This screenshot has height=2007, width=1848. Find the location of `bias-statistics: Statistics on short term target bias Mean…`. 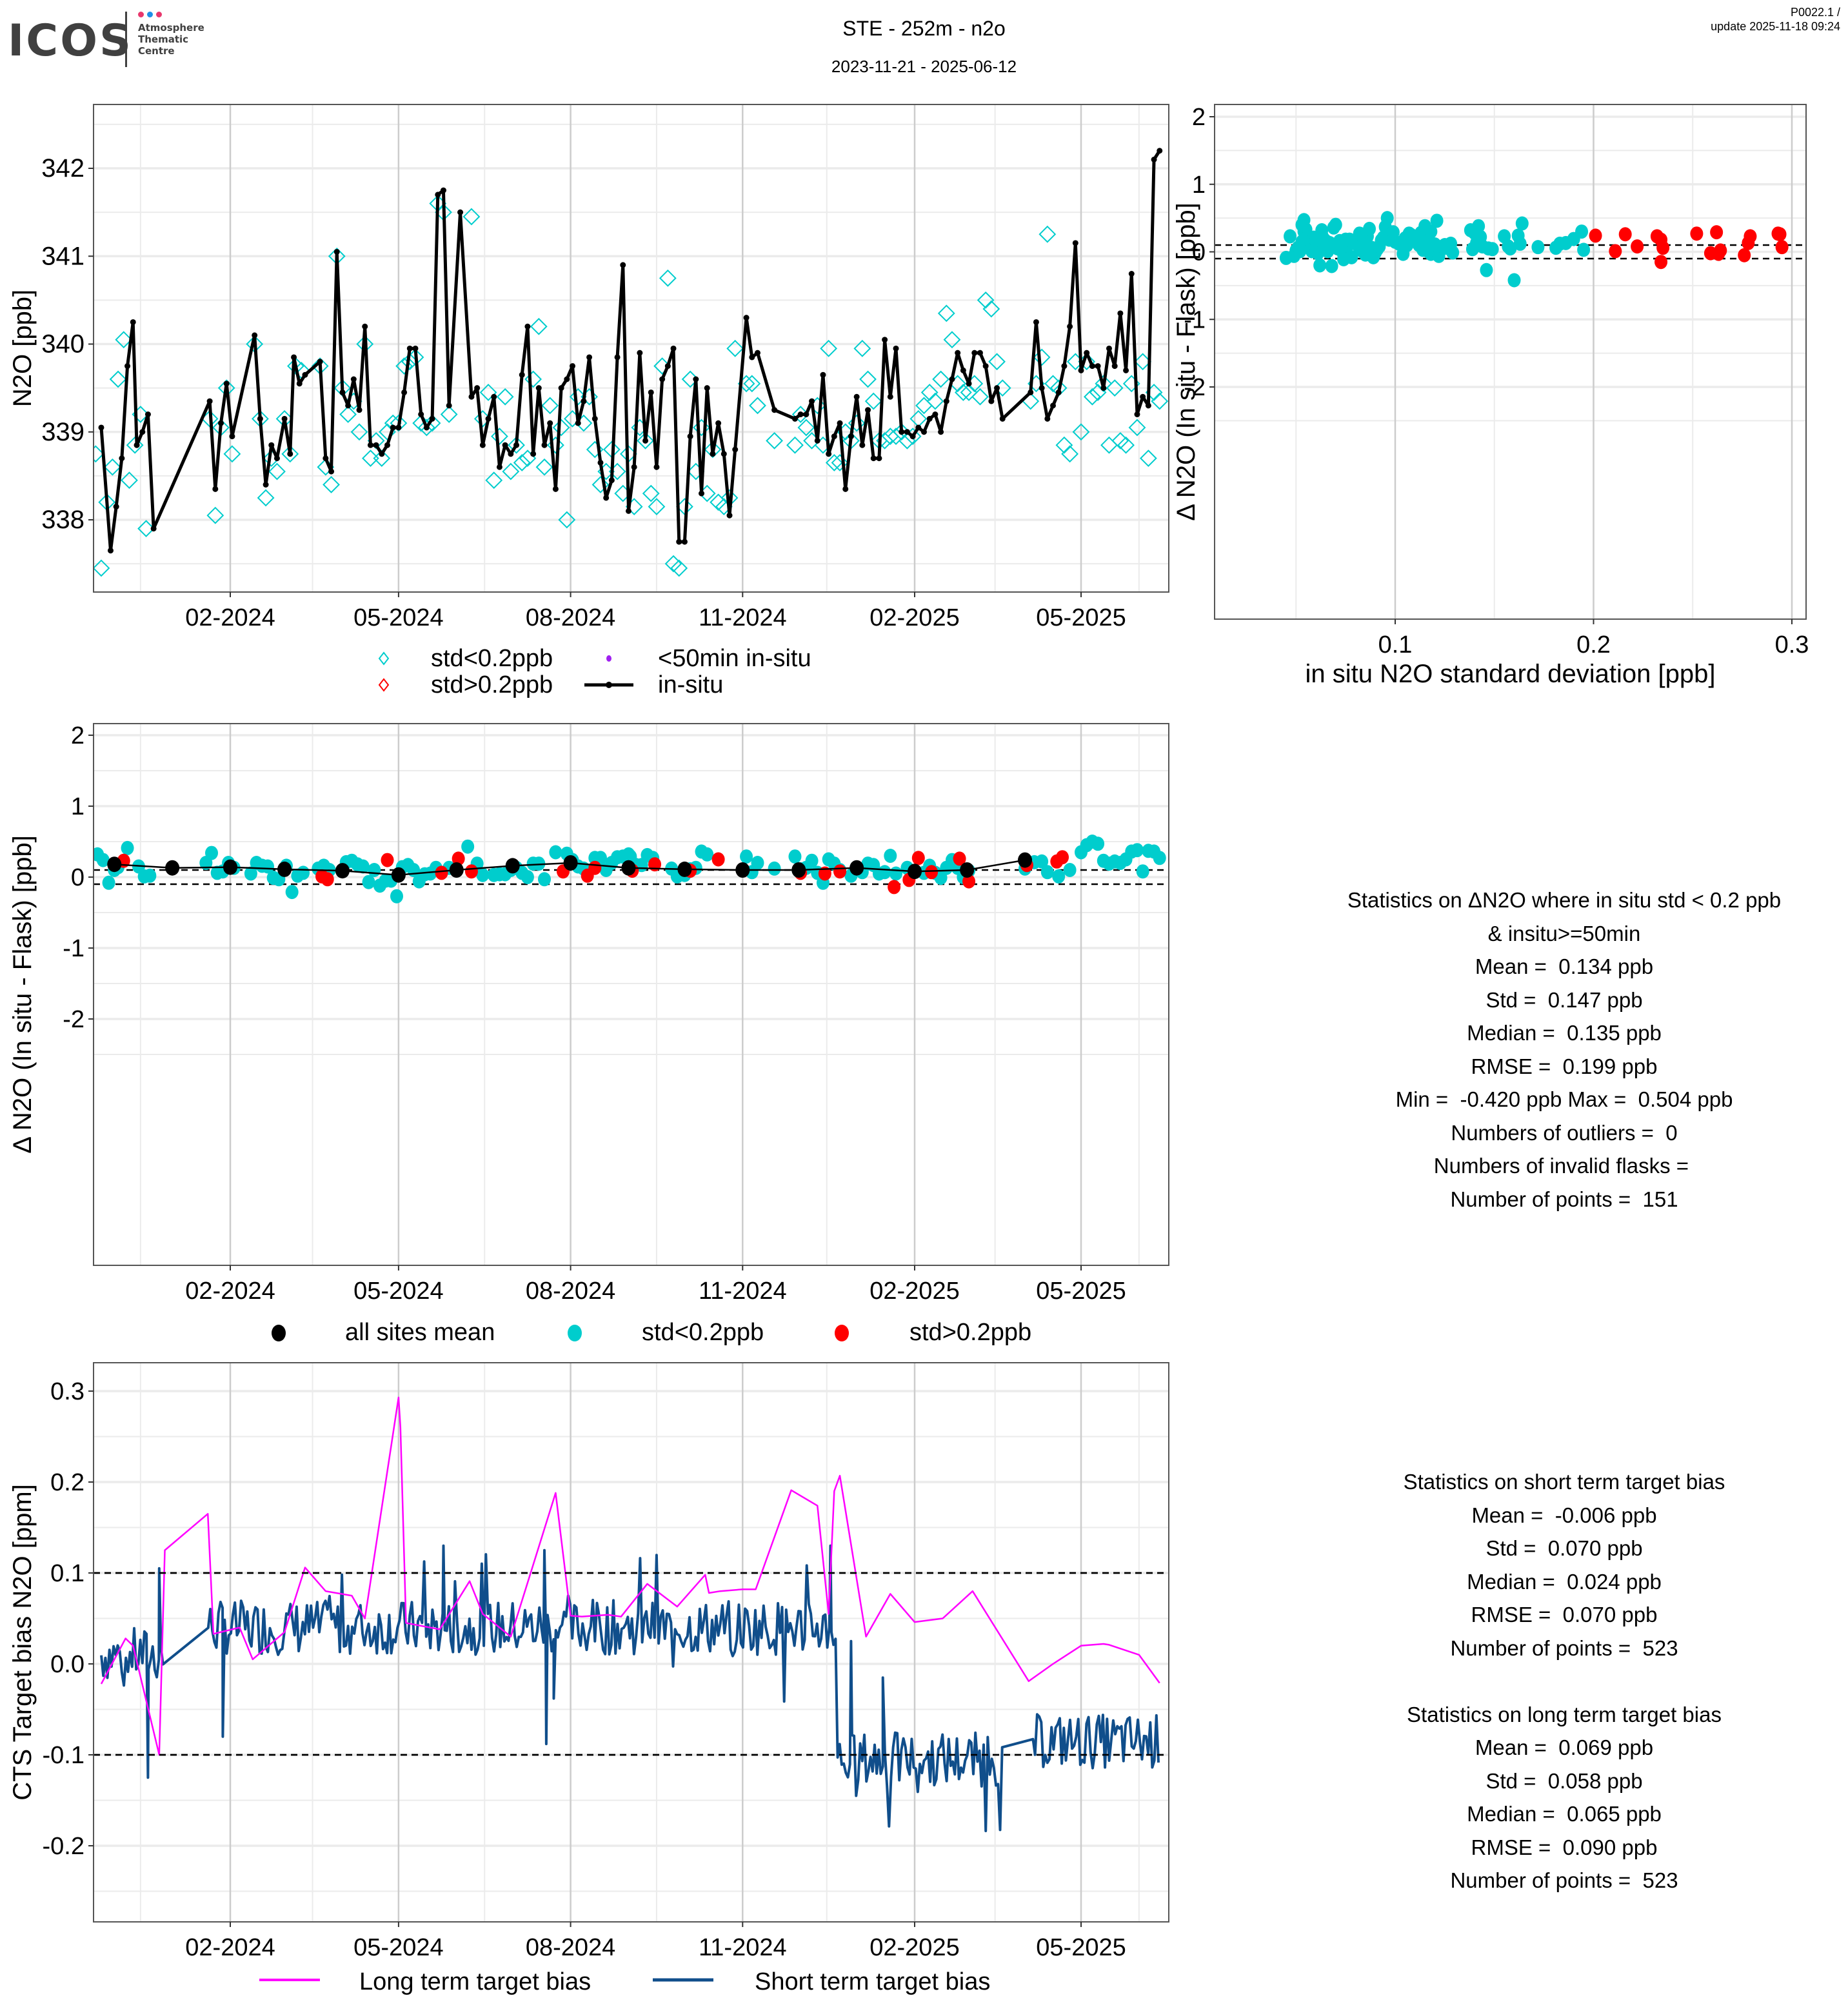

bias-statistics: Statistics on short term target bias Mean… is located at coordinates (1537, 1681).